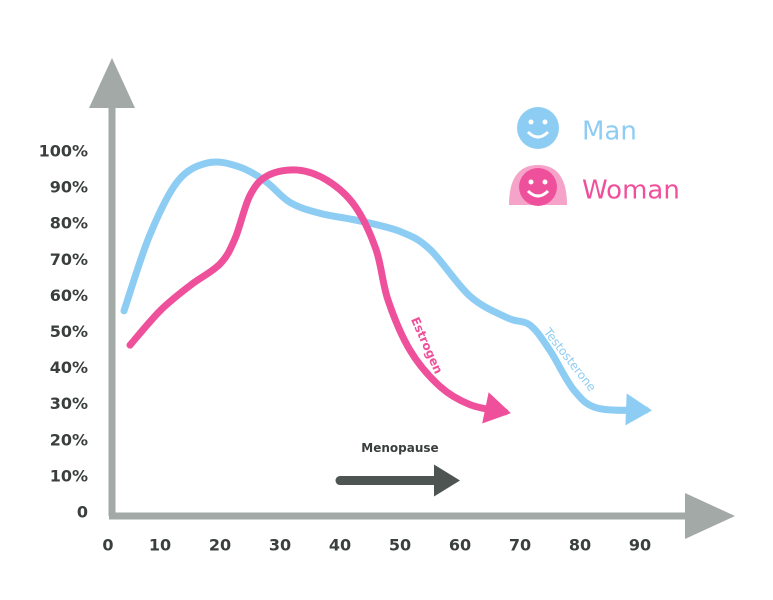 This screenshot has width=773, height=600. Describe the element at coordinates (594, 156) in the screenshot. I see `legend: Man Woman` at that location.